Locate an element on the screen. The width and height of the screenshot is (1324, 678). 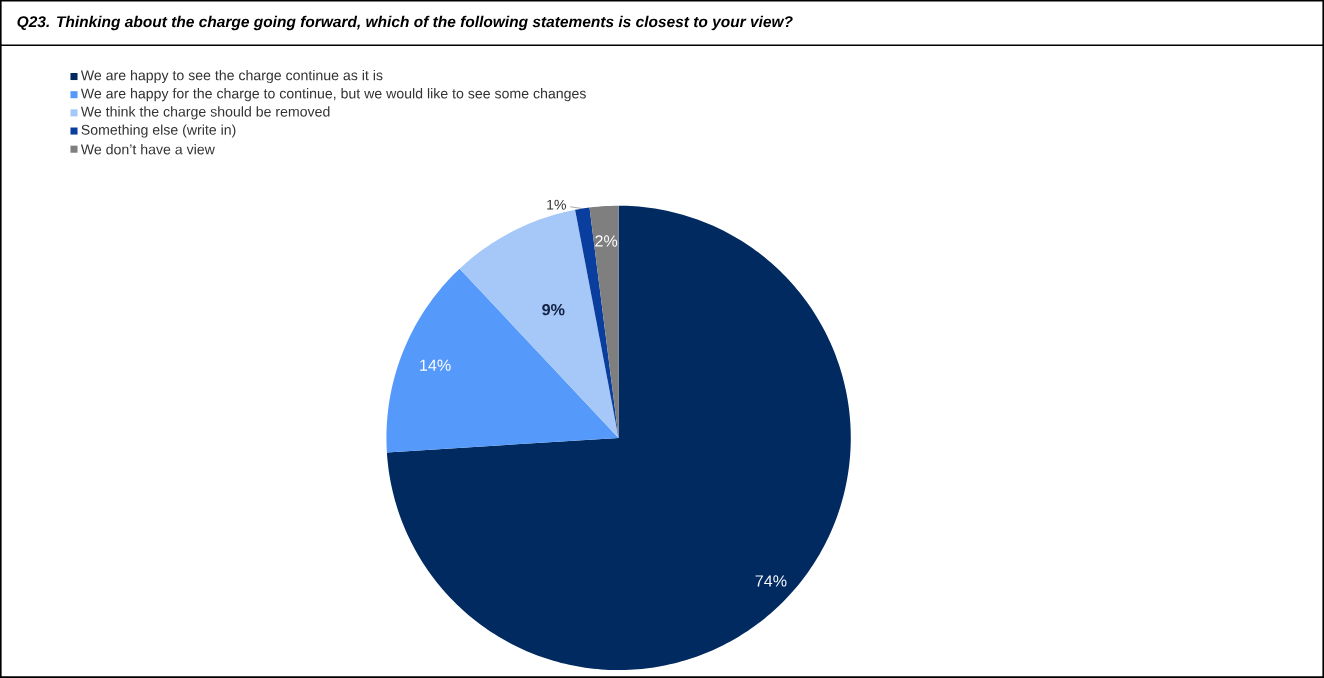
legend-label: We think the charge should be removed is located at coordinates (205, 113).